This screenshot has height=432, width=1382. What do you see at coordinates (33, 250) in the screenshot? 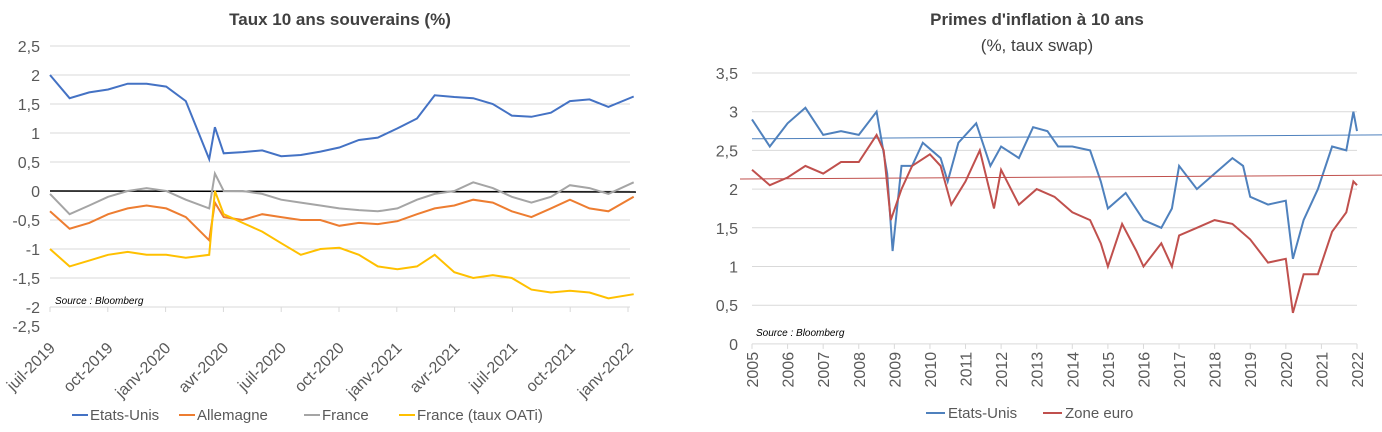
I see `y-tick-label: -1` at bounding box center [33, 250].